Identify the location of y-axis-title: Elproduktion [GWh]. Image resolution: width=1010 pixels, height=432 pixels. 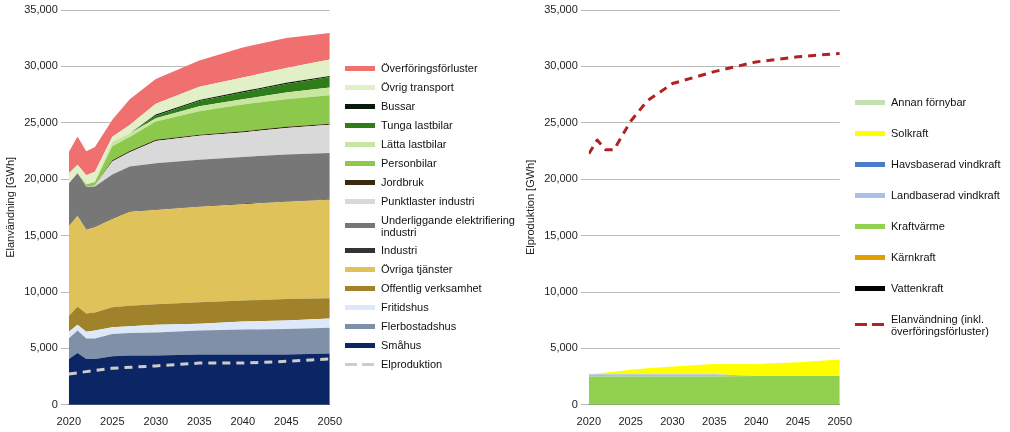
(529, 207).